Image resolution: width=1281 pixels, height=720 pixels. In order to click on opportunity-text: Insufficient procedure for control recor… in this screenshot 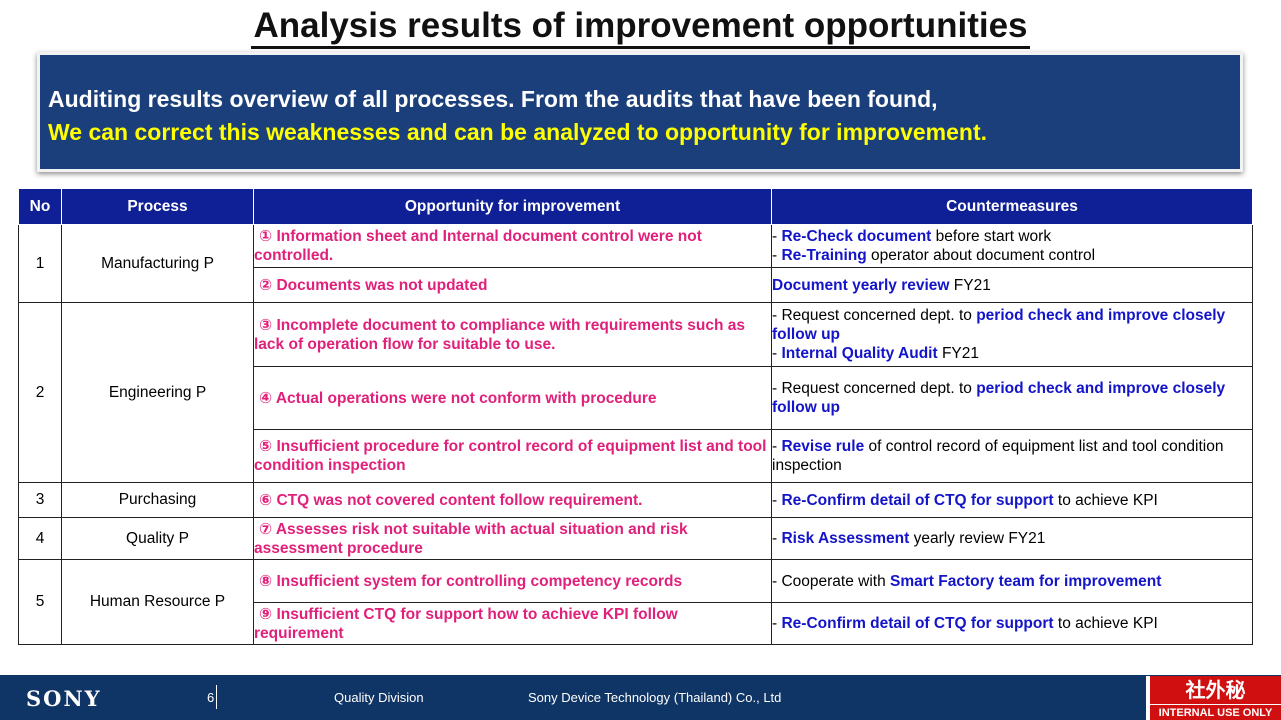, I will do `click(510, 456)`.